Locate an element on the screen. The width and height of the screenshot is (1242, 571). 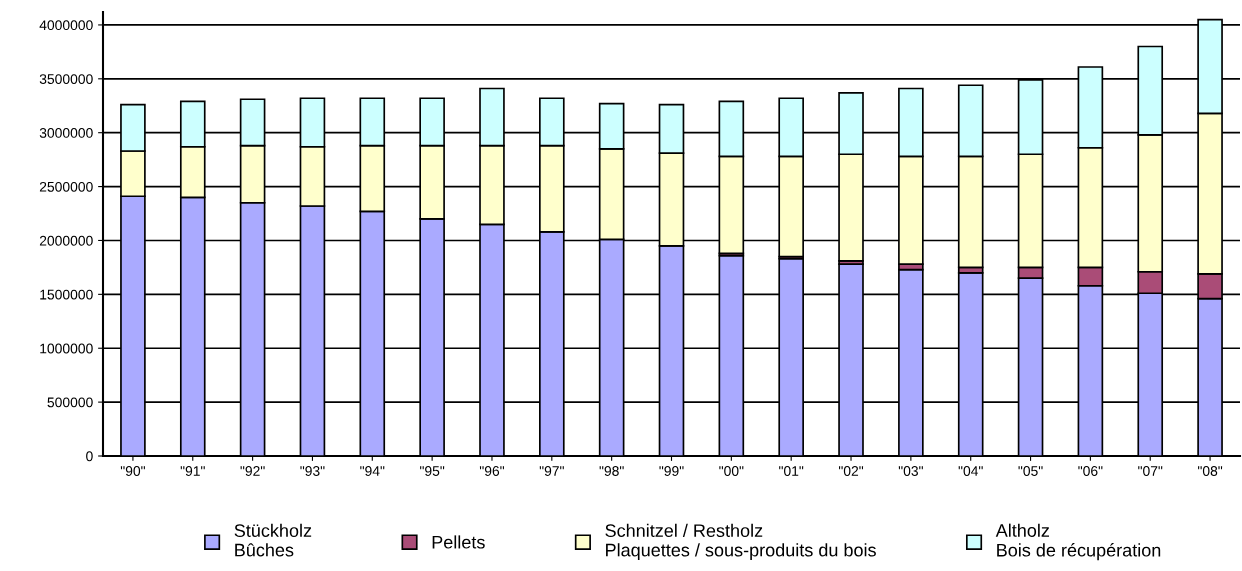
x-tick-label: "00" is located at coordinates (731, 471).